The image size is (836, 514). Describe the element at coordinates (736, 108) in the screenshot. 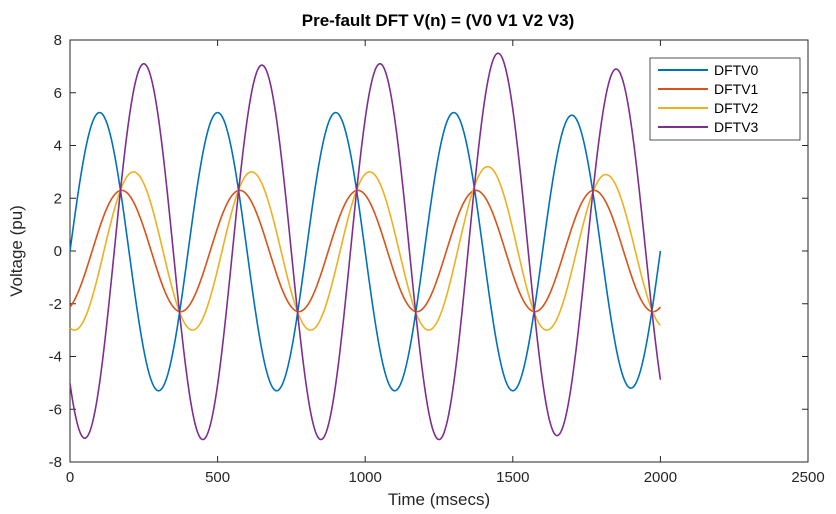

I see `legend-label: DFTV2` at that location.